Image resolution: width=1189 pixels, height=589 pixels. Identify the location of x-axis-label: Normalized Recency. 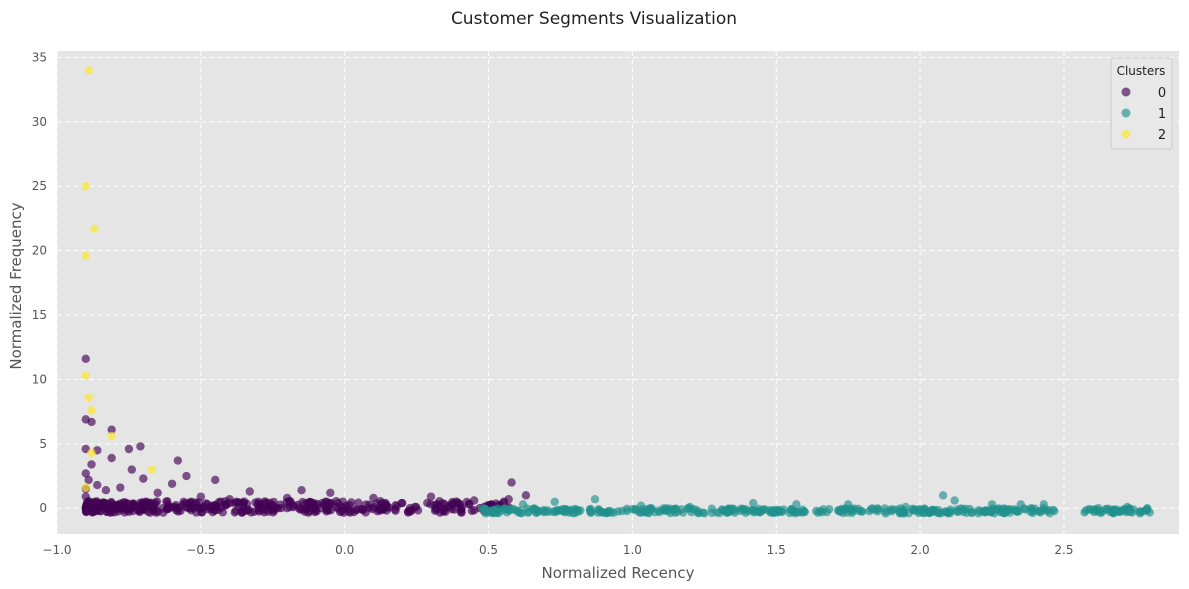
(618, 573).